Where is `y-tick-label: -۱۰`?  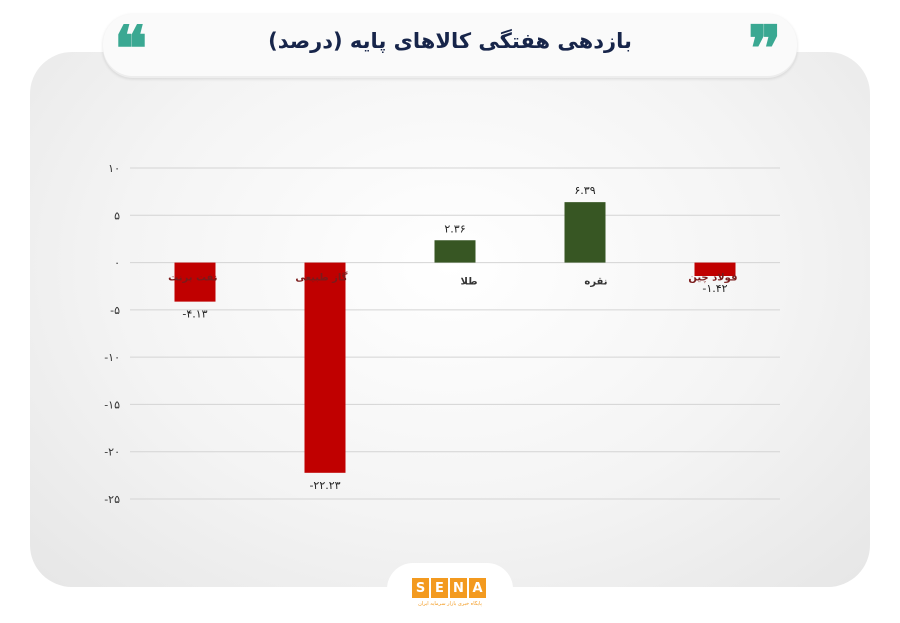
y-tick-label: -۱۰ is located at coordinates (112, 357).